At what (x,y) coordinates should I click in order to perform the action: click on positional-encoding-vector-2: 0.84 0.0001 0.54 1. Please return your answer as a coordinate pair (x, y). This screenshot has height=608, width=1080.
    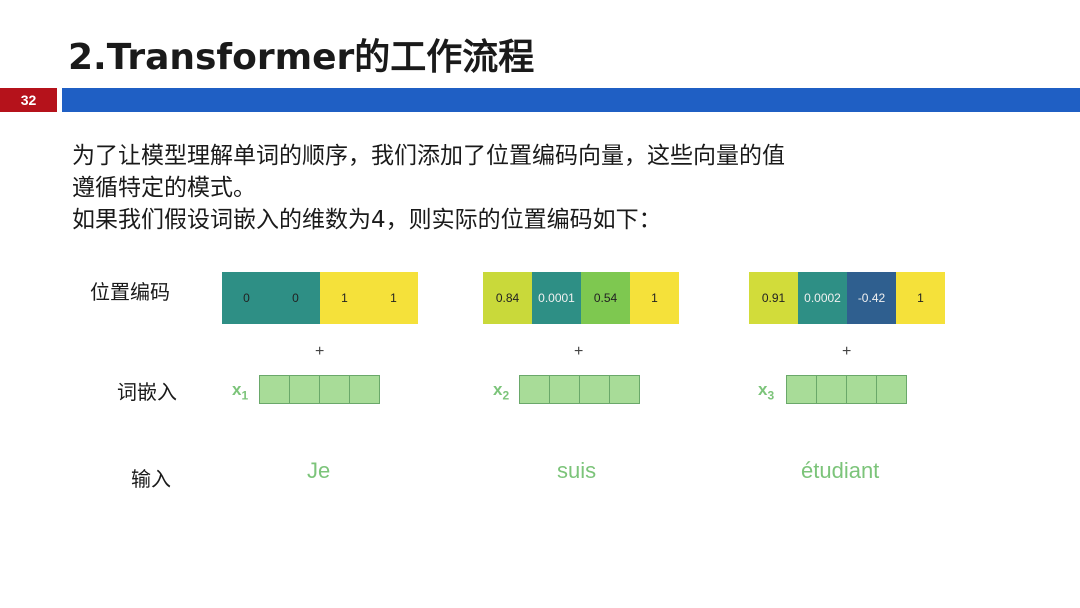
    Looking at the image, I should click on (581, 298).